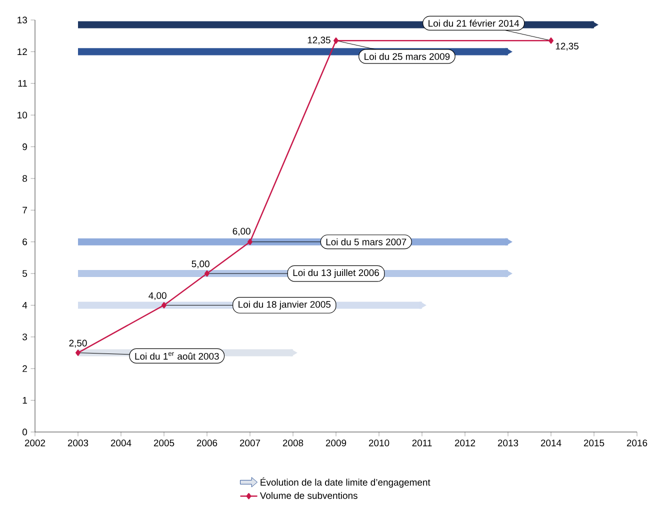 The width and height of the screenshot is (657, 512). I want to click on y-tick-label: 7, so click(24, 210).